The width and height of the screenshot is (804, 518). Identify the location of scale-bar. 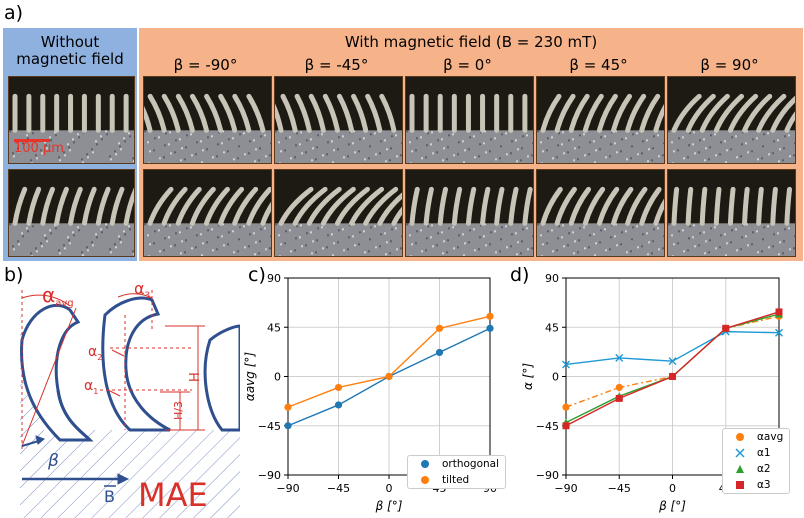
(32, 140).